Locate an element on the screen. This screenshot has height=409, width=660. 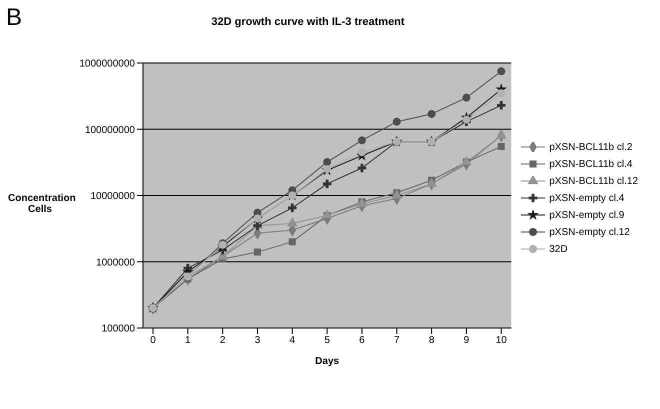
x-tick-label: 2 is located at coordinates (223, 340).